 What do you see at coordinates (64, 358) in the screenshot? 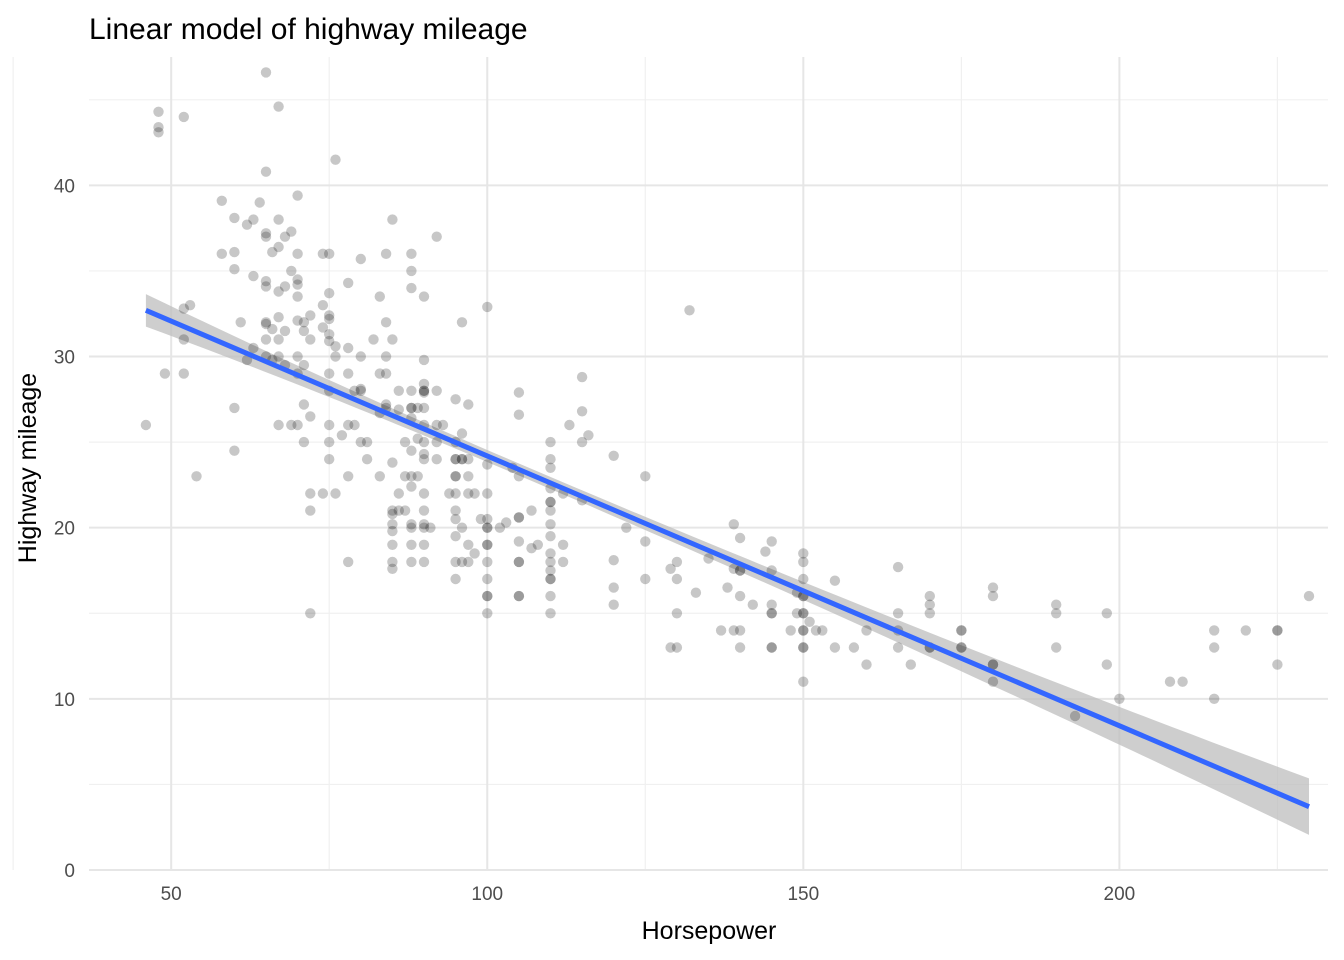
I see `y-tick-label: 30` at bounding box center [64, 358].